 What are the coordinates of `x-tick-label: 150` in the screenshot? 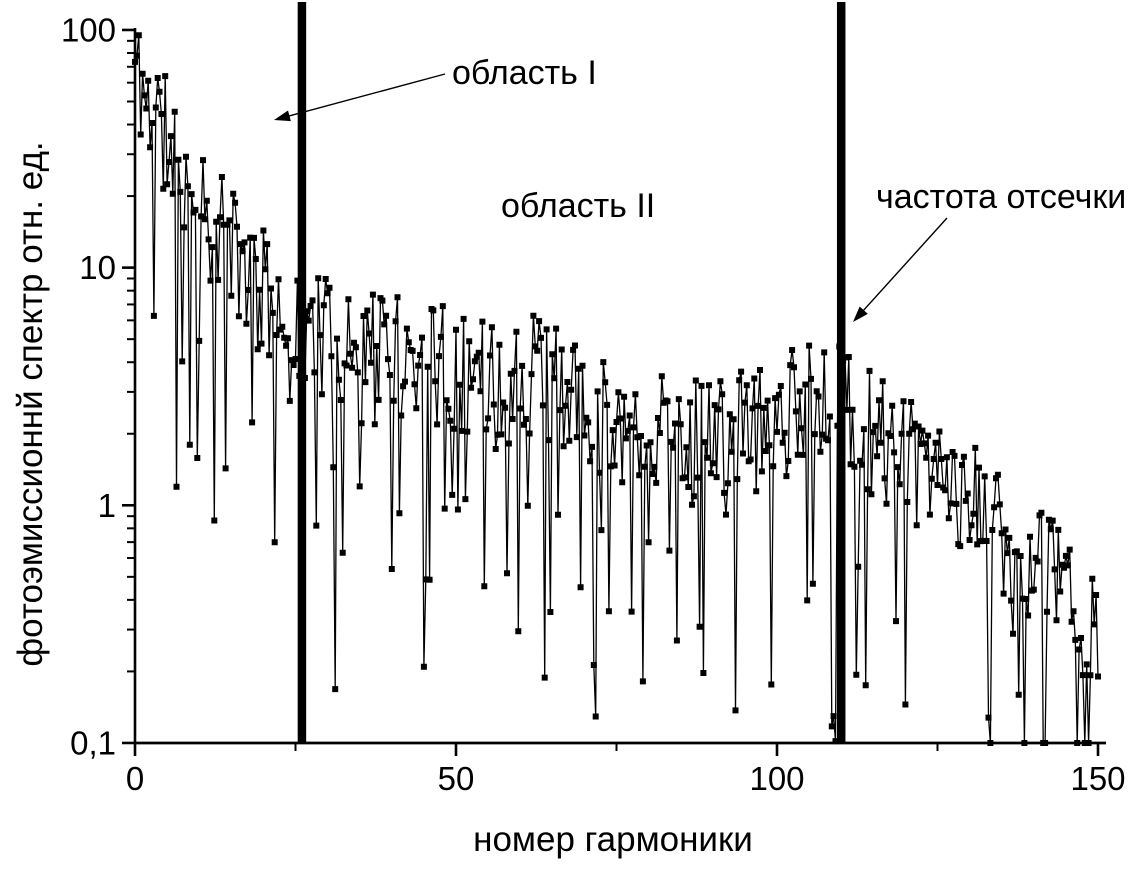 It's located at (1097, 778).